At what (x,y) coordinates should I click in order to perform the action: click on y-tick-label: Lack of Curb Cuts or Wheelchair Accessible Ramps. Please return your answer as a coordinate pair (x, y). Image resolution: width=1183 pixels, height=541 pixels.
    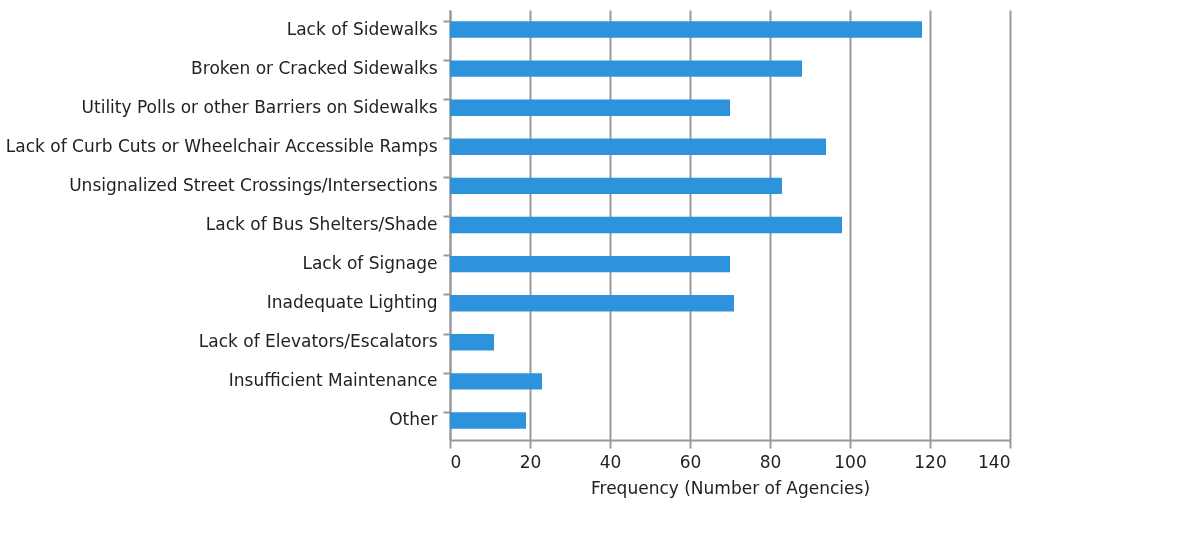
    Looking at the image, I should click on (221, 145).